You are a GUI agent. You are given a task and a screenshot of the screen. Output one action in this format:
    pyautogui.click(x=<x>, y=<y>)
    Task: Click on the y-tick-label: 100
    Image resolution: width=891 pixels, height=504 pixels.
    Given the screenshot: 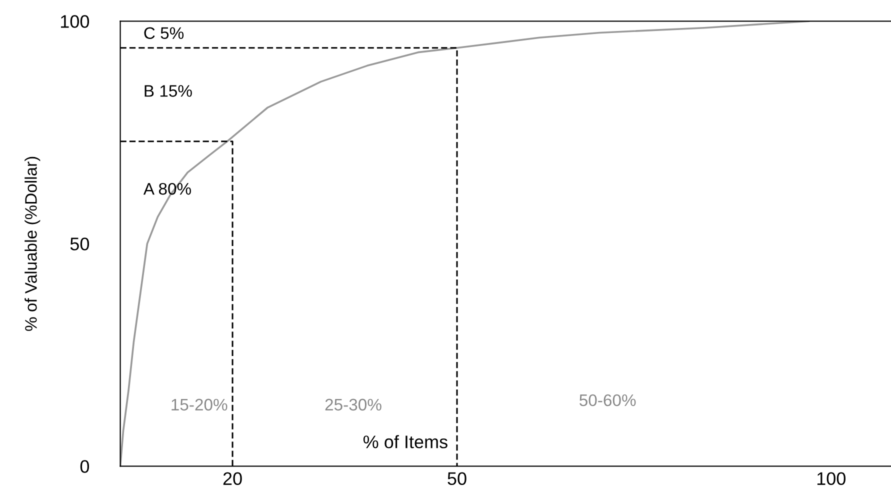 What is the action you would take?
    pyautogui.click(x=75, y=21)
    